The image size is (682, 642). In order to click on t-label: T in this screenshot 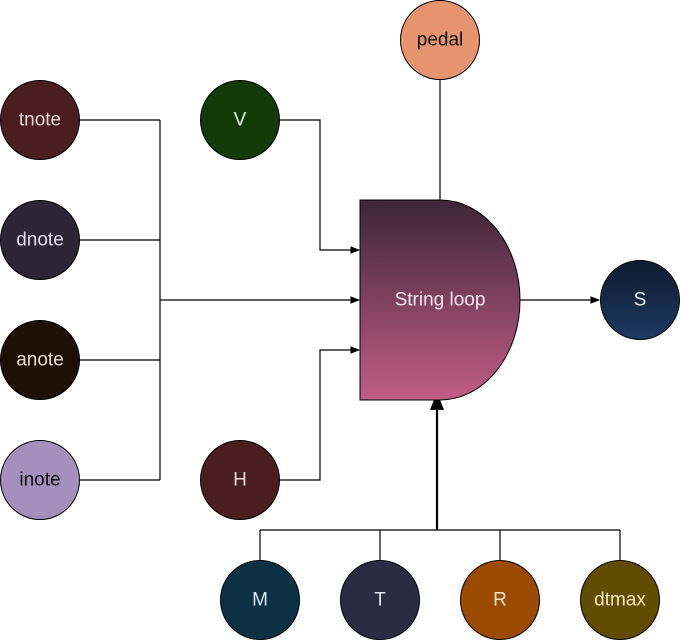, I will do `click(380, 600)`.